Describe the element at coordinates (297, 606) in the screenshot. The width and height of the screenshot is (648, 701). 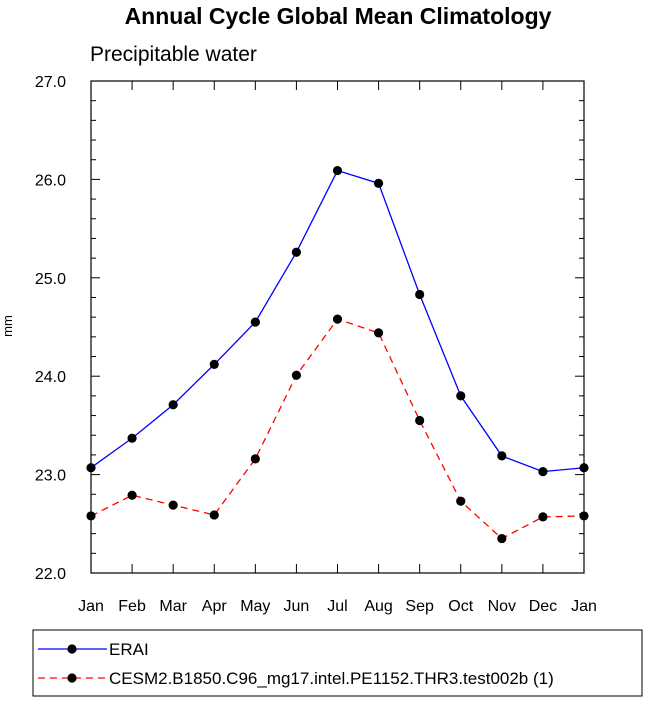
I see `x-tick-label: Jun` at that location.